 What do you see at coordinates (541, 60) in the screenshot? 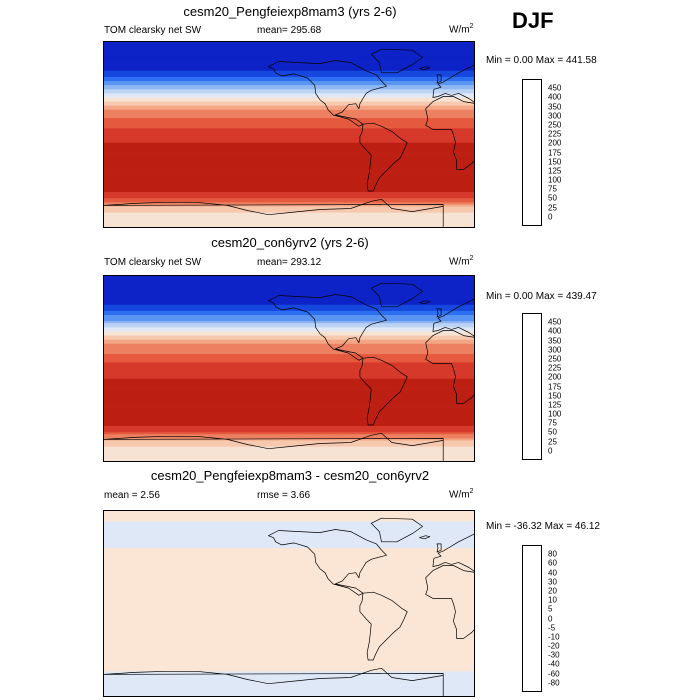
I see `panel-1-minmax: Min = 0.00 Max = 441.58` at bounding box center [541, 60].